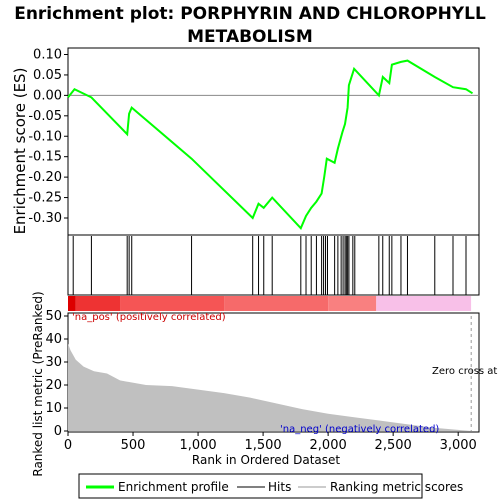 Image resolution: width=500 pixels, height=500 pixels. What do you see at coordinates (53, 385) in the screenshot?
I see `ranked-ytick-label: 20` at bounding box center [53, 385].